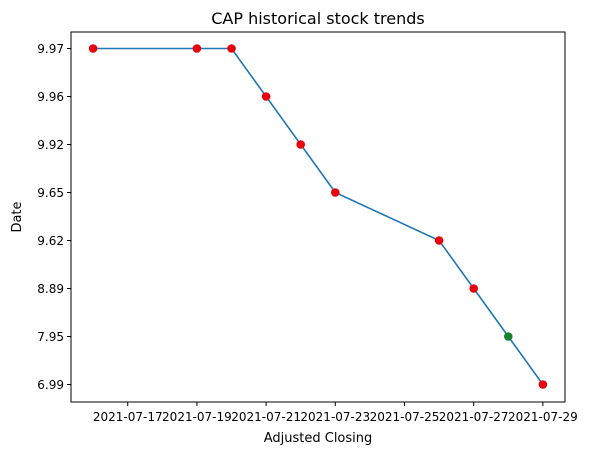 The image size is (593, 460). Describe the element at coordinates (50, 49) in the screenshot. I see `y-tick-label: 9.97` at that location.